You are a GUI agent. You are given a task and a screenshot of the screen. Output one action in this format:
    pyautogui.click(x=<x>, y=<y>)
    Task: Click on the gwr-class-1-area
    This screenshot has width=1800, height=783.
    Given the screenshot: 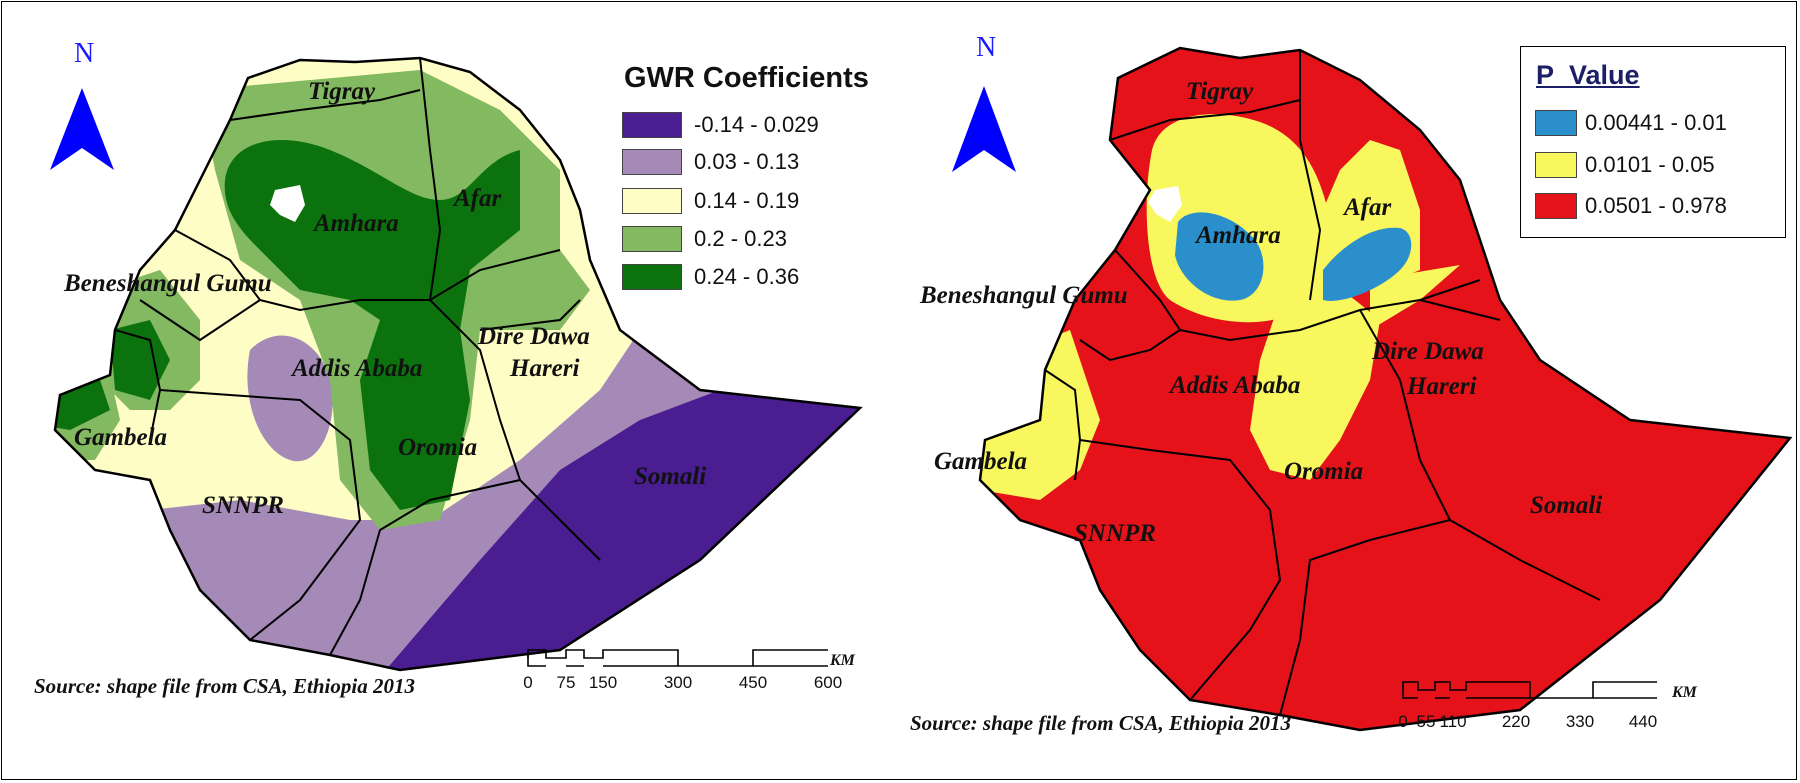 What is the action you would take?
    pyautogui.click(x=610, y=530)
    